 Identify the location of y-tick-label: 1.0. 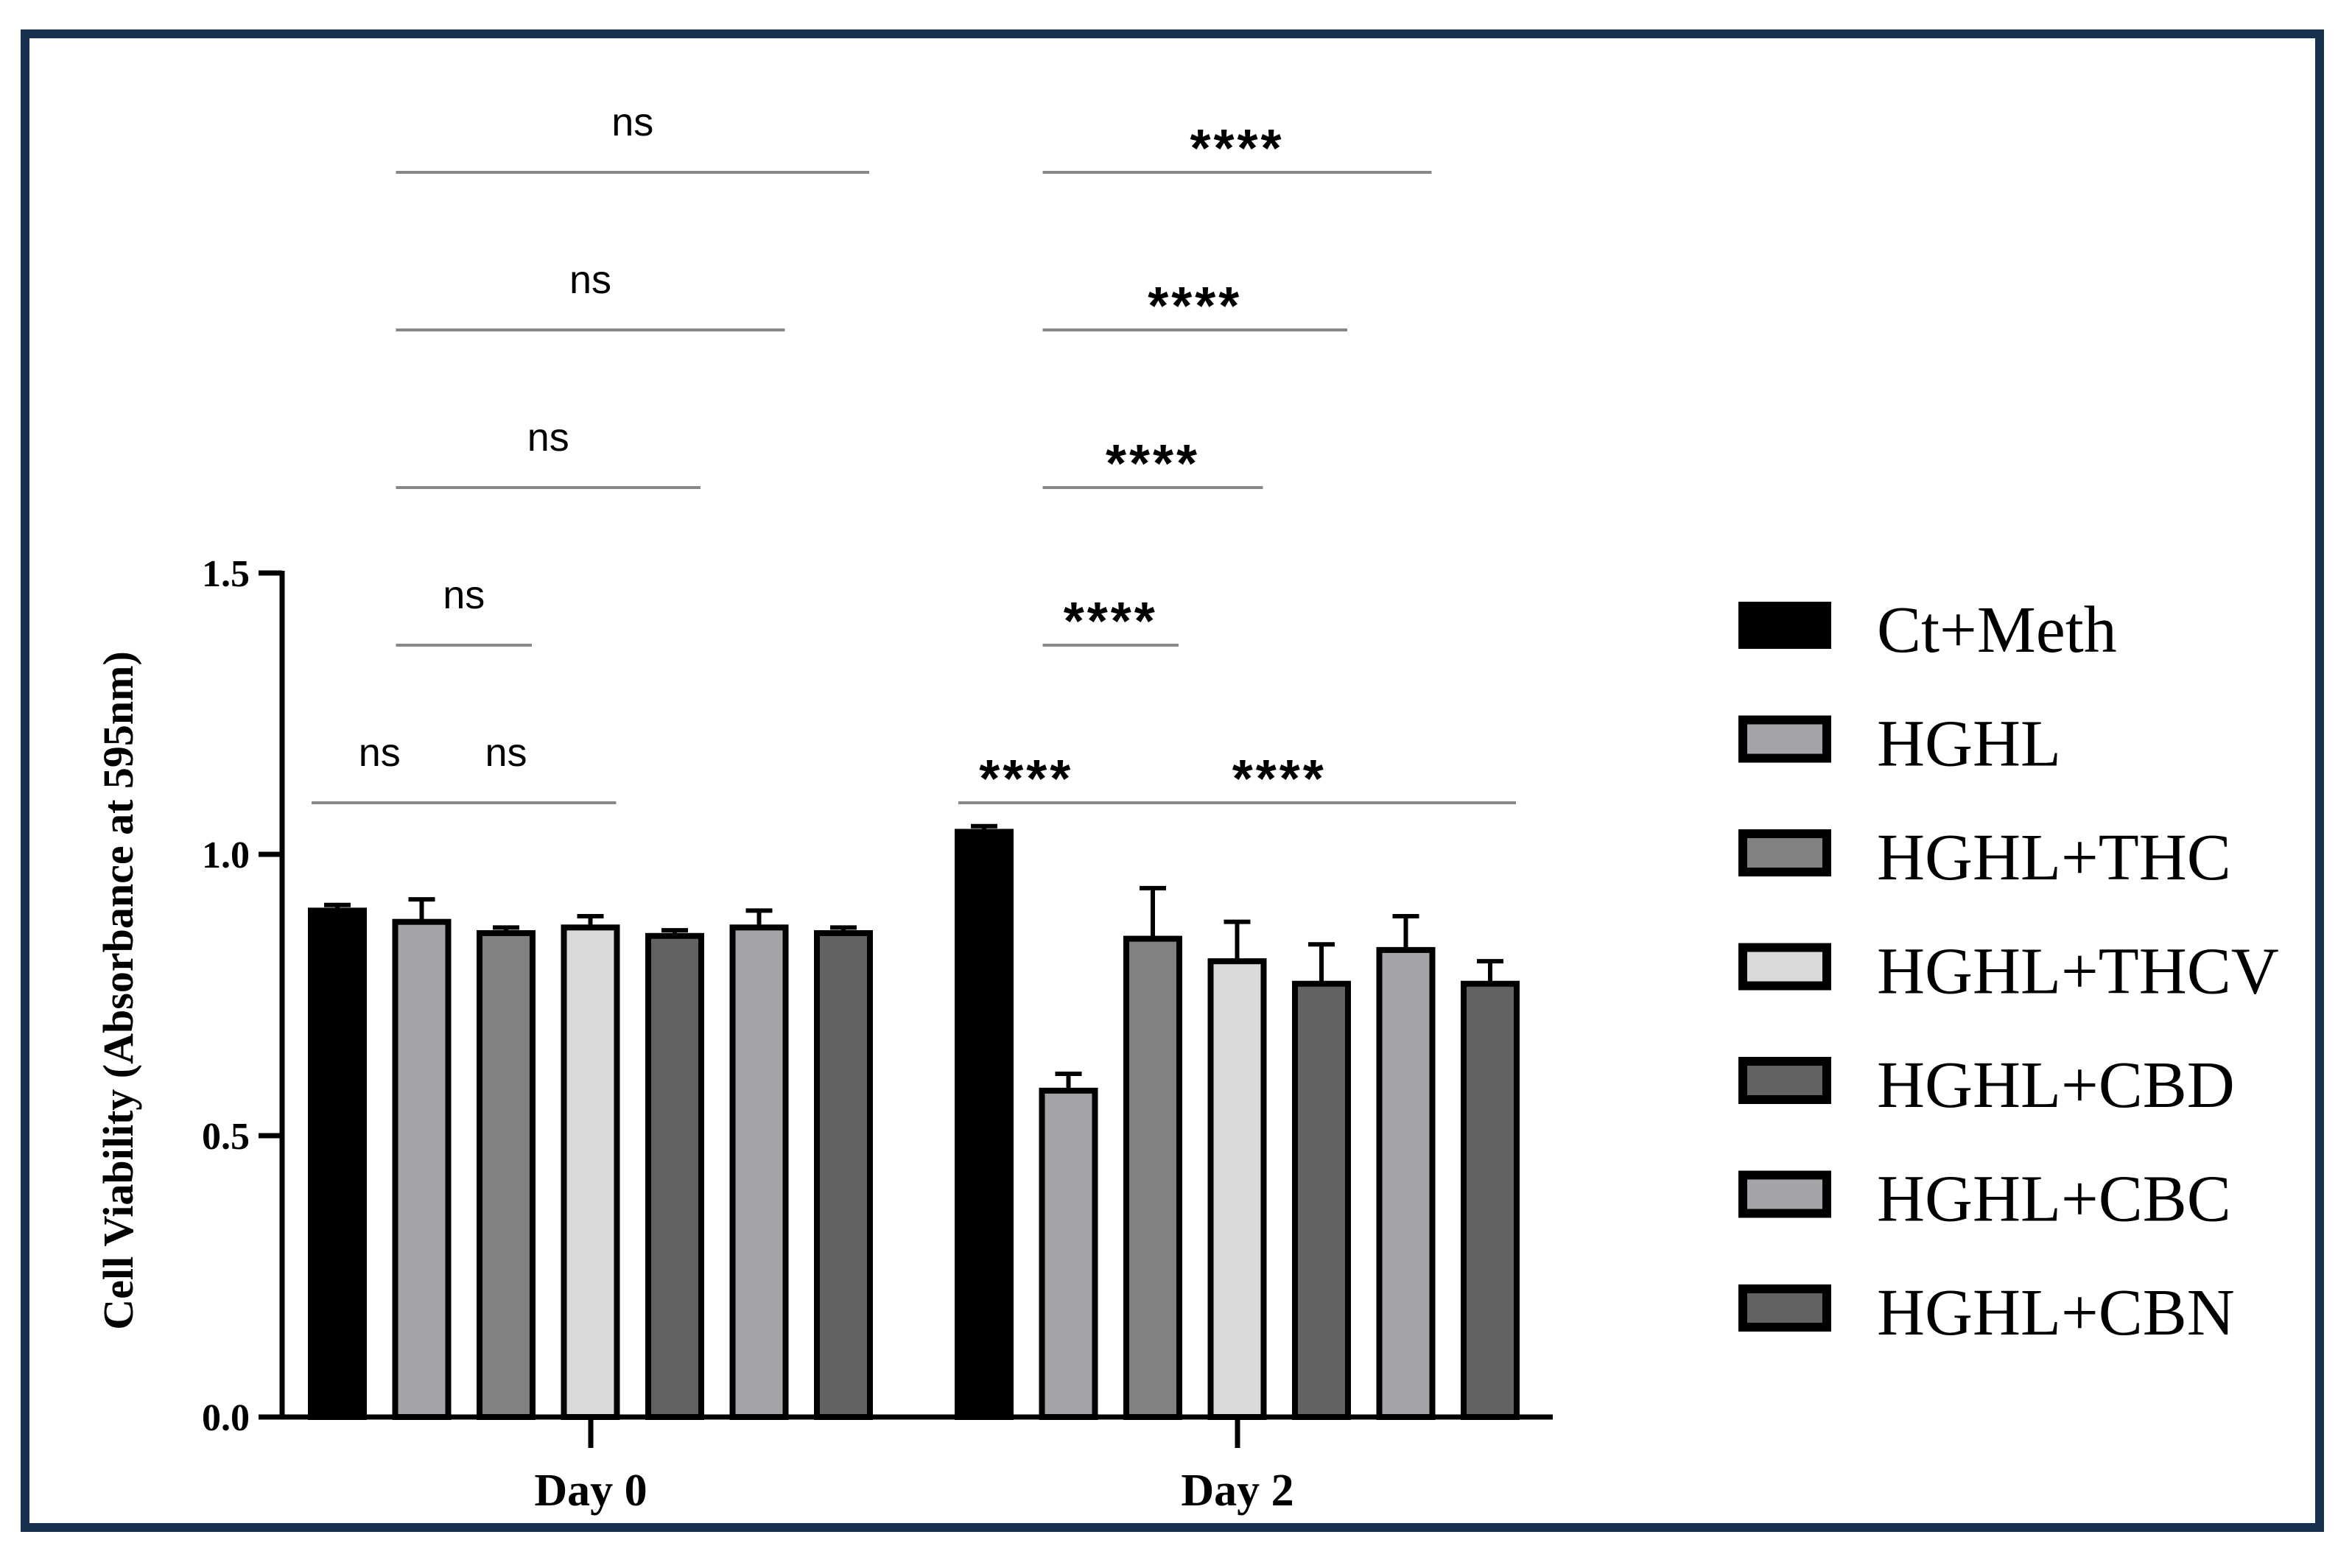
(226, 855).